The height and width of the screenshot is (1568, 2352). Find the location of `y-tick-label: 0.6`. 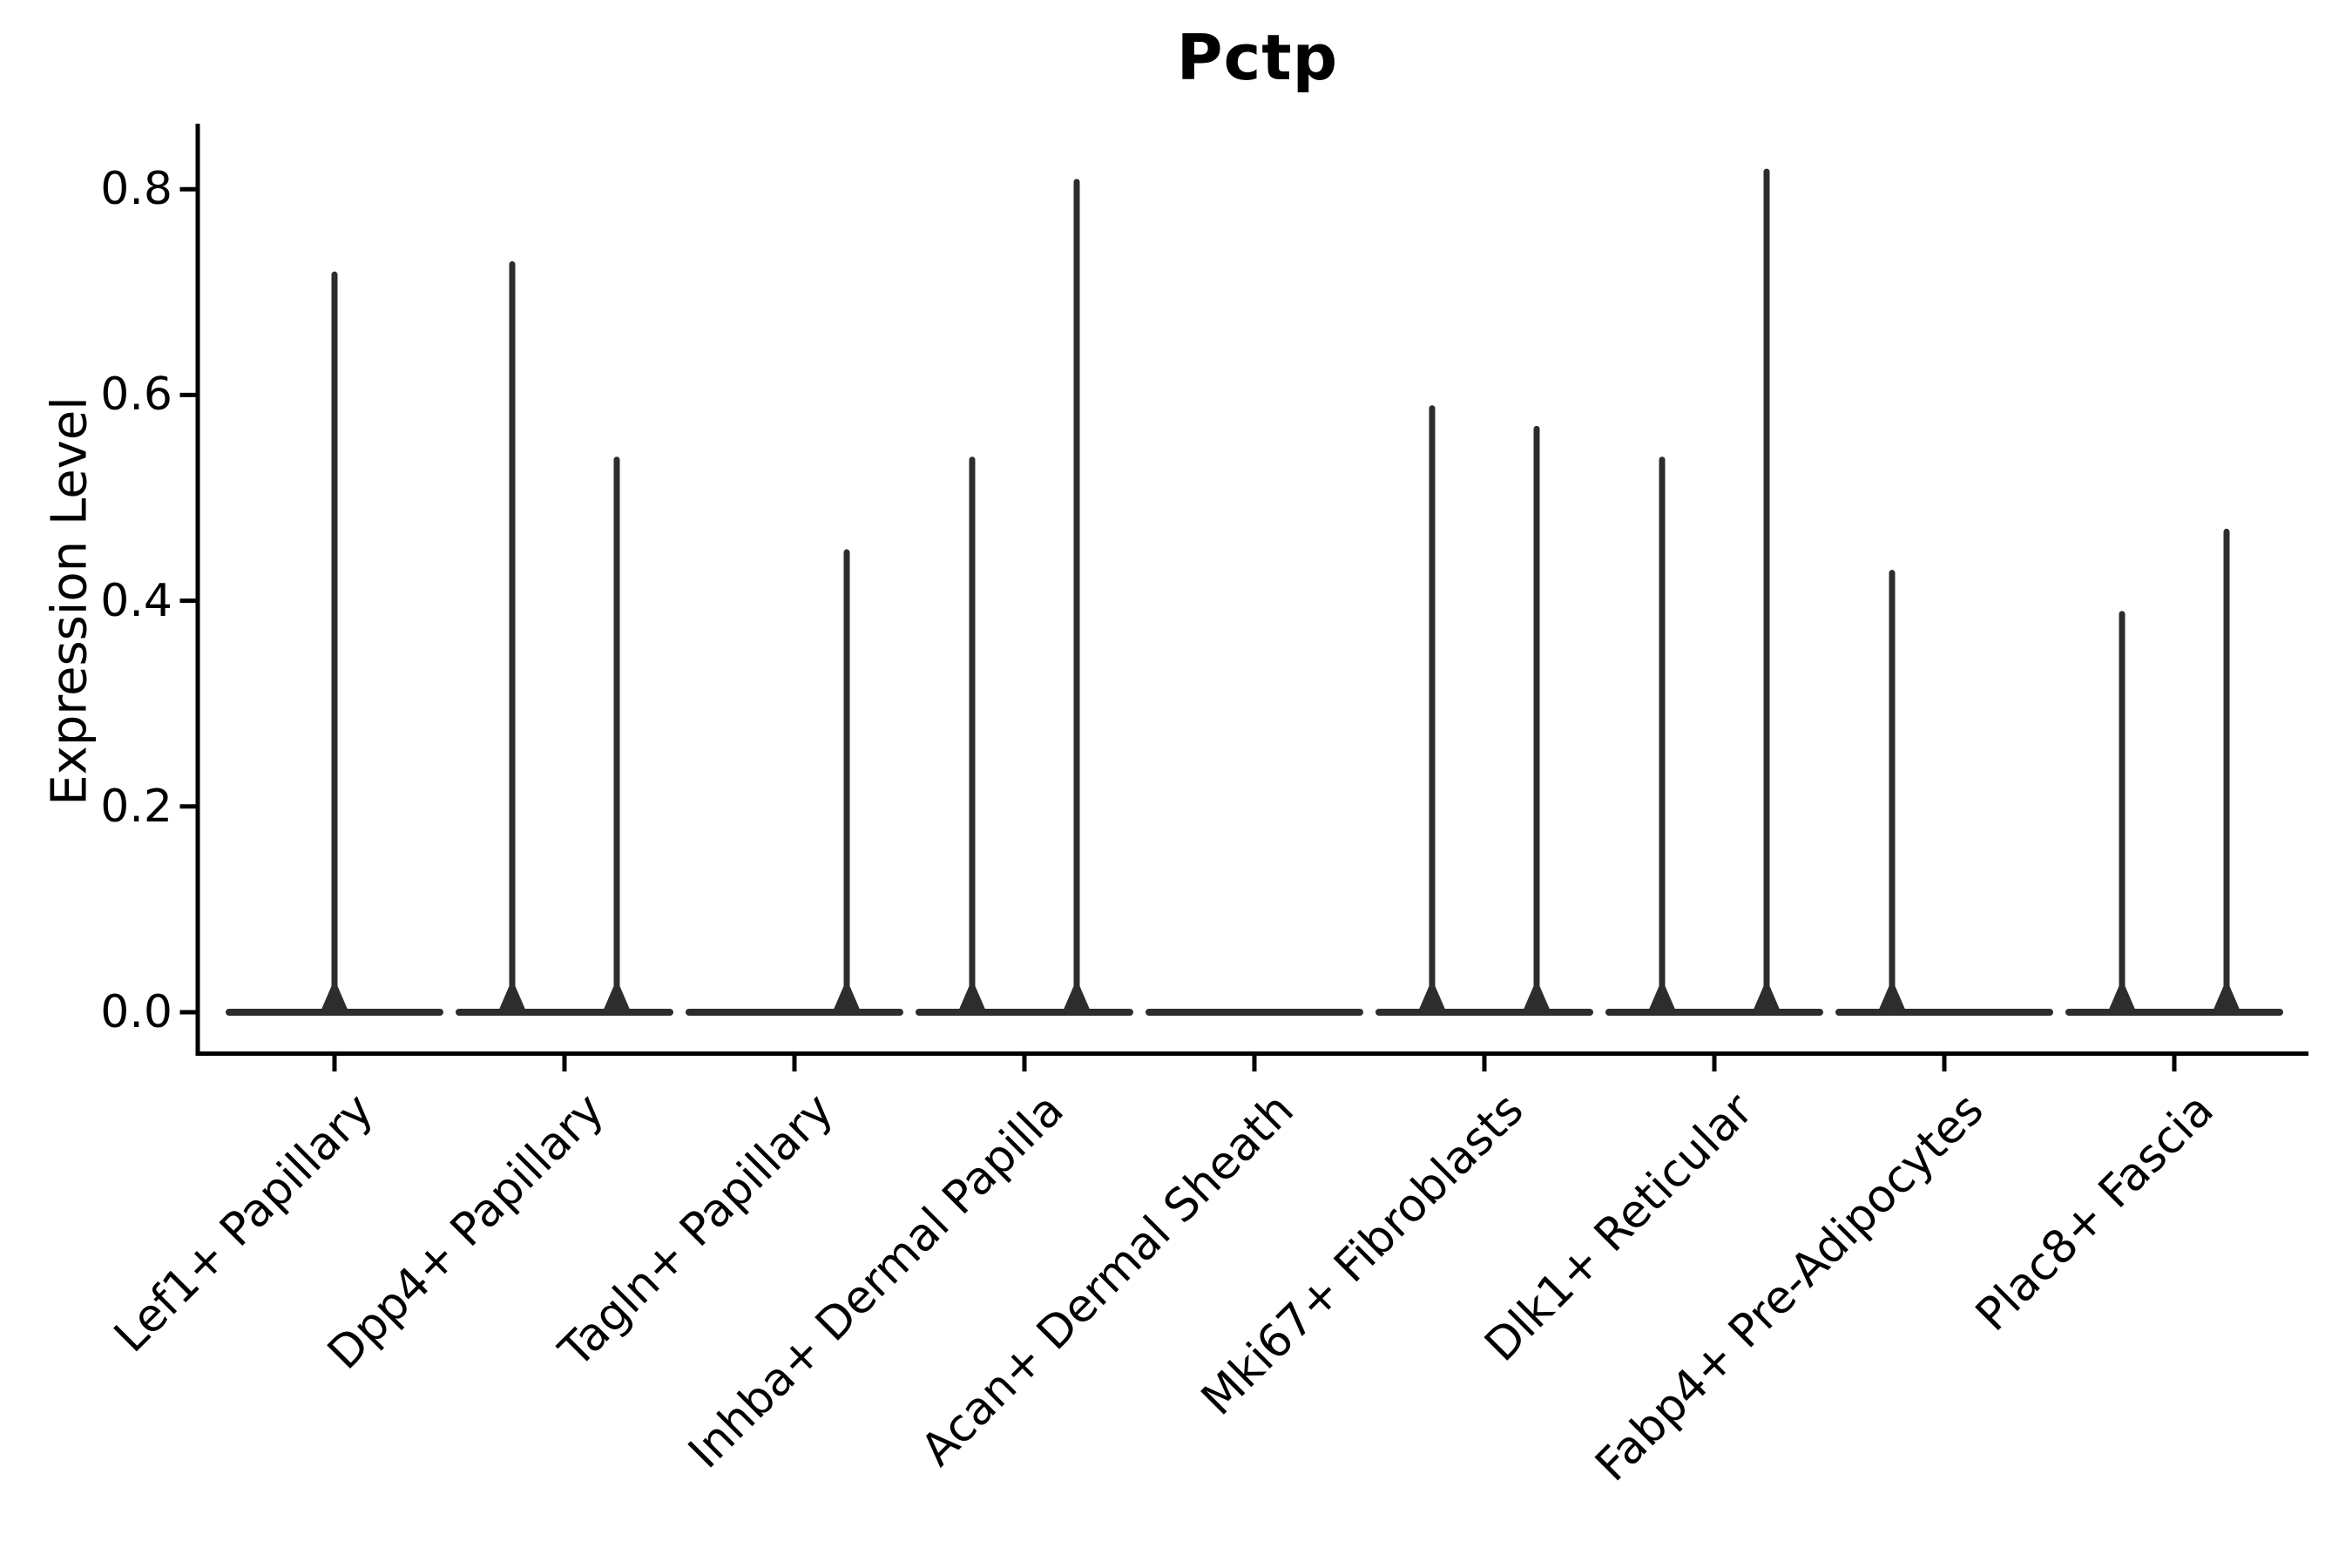

y-tick-label: 0.6 is located at coordinates (136, 395).